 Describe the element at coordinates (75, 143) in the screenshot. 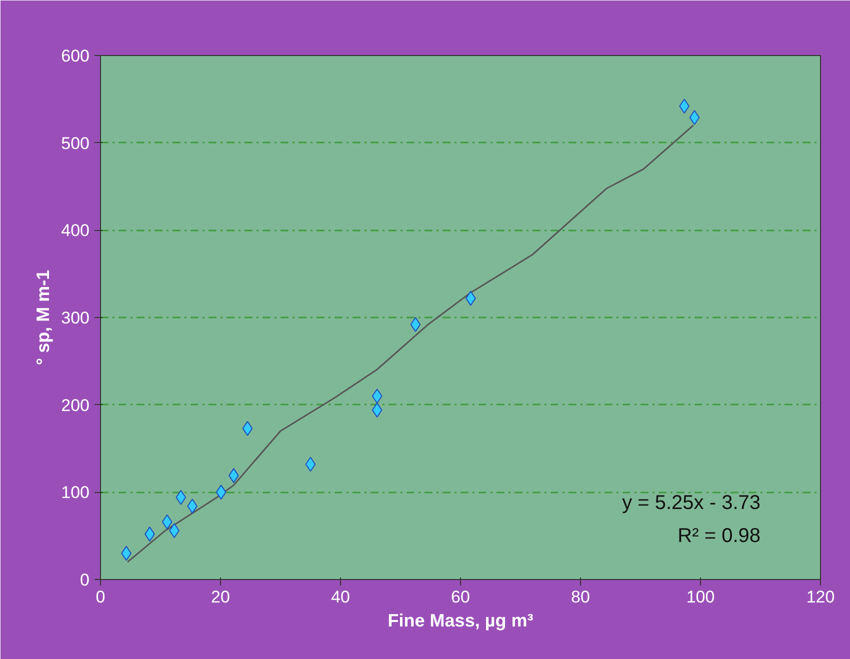

I see `y-tick-label: 500` at that location.